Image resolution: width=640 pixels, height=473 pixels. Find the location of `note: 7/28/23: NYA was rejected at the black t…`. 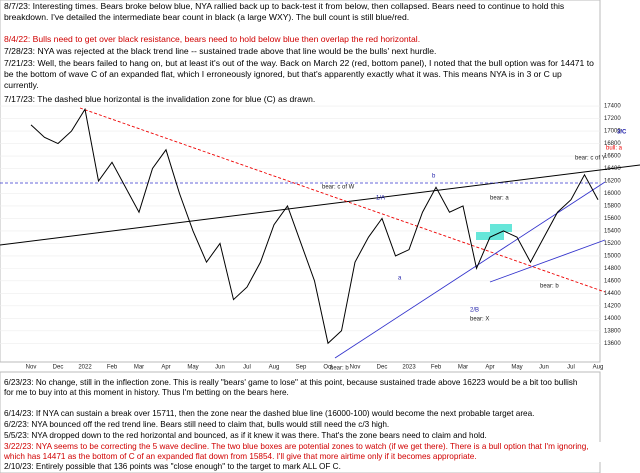

note: 7/28/23: NYA was rejected at the black t… is located at coordinates (220, 51).